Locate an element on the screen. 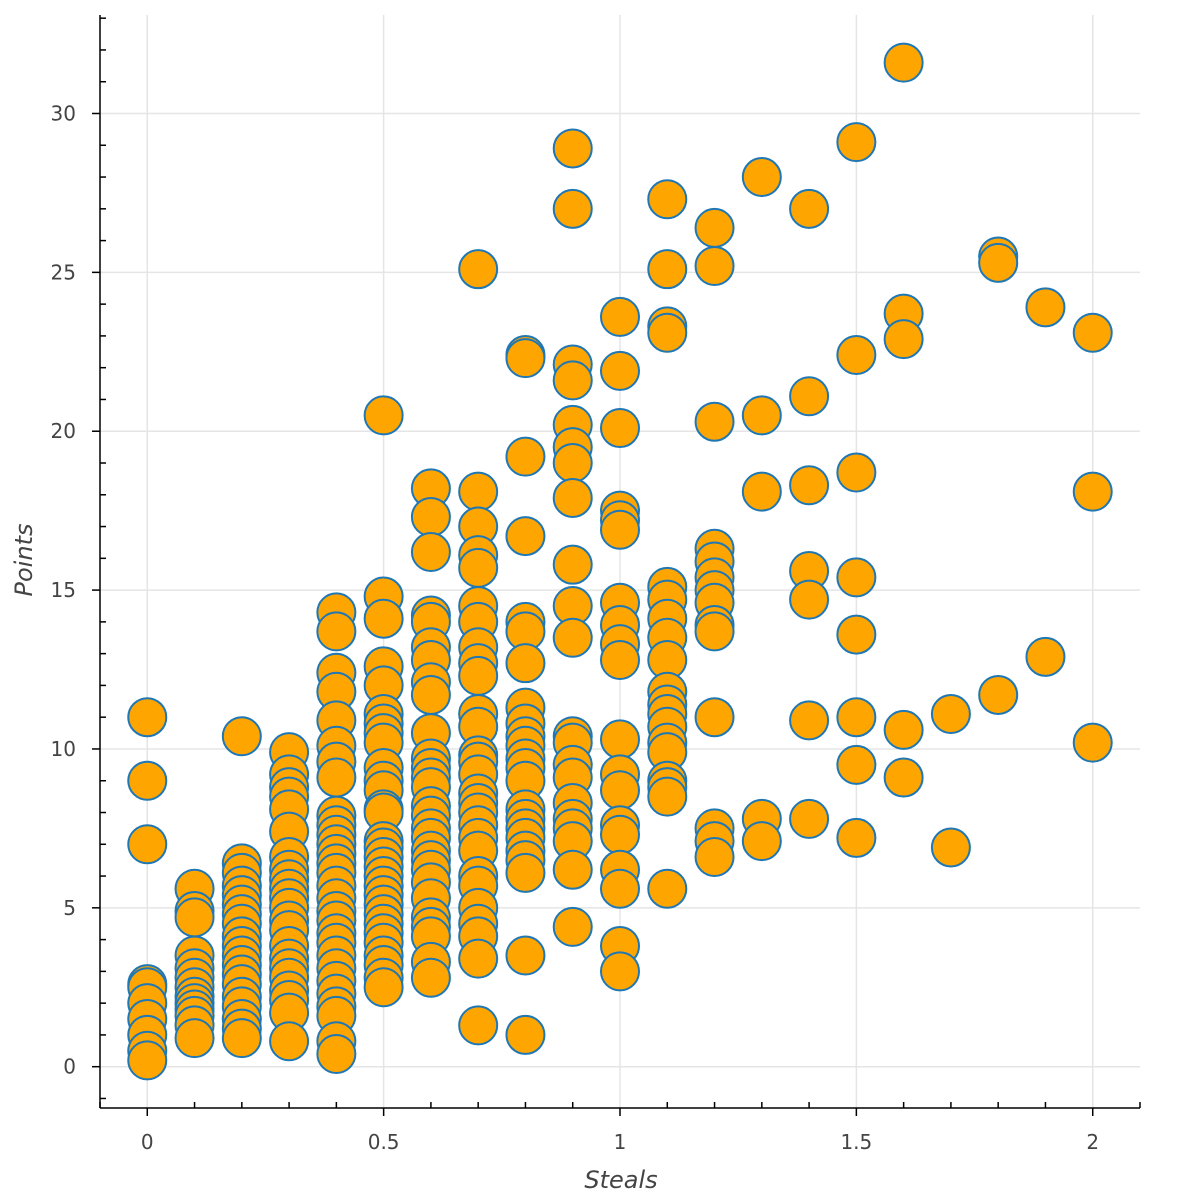 The height and width of the screenshot is (1200, 1200). y-tick-label: 25 is located at coordinates (63, 272).